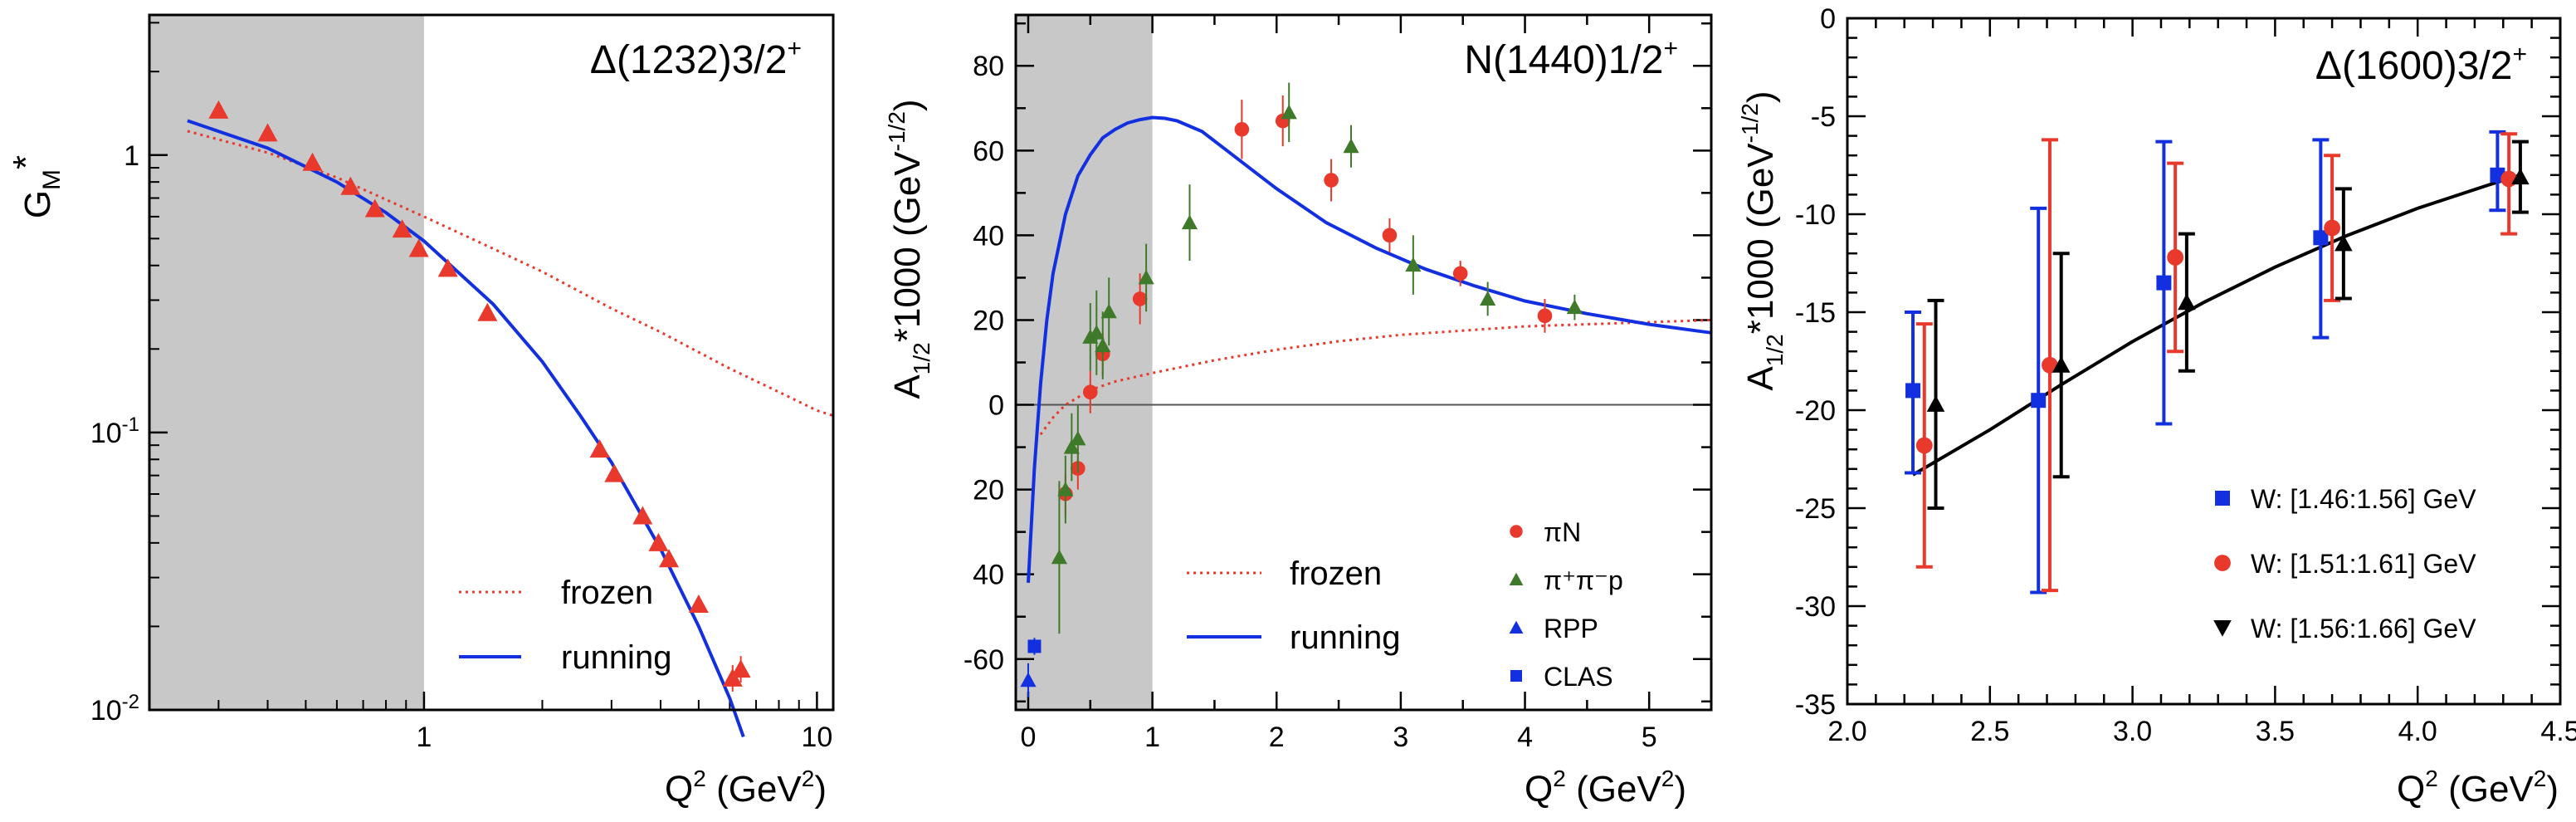 Image resolution: width=2576 pixels, height=822 pixels. I want to click on panel-title: Δ(1232)3/2+, so click(696, 58).